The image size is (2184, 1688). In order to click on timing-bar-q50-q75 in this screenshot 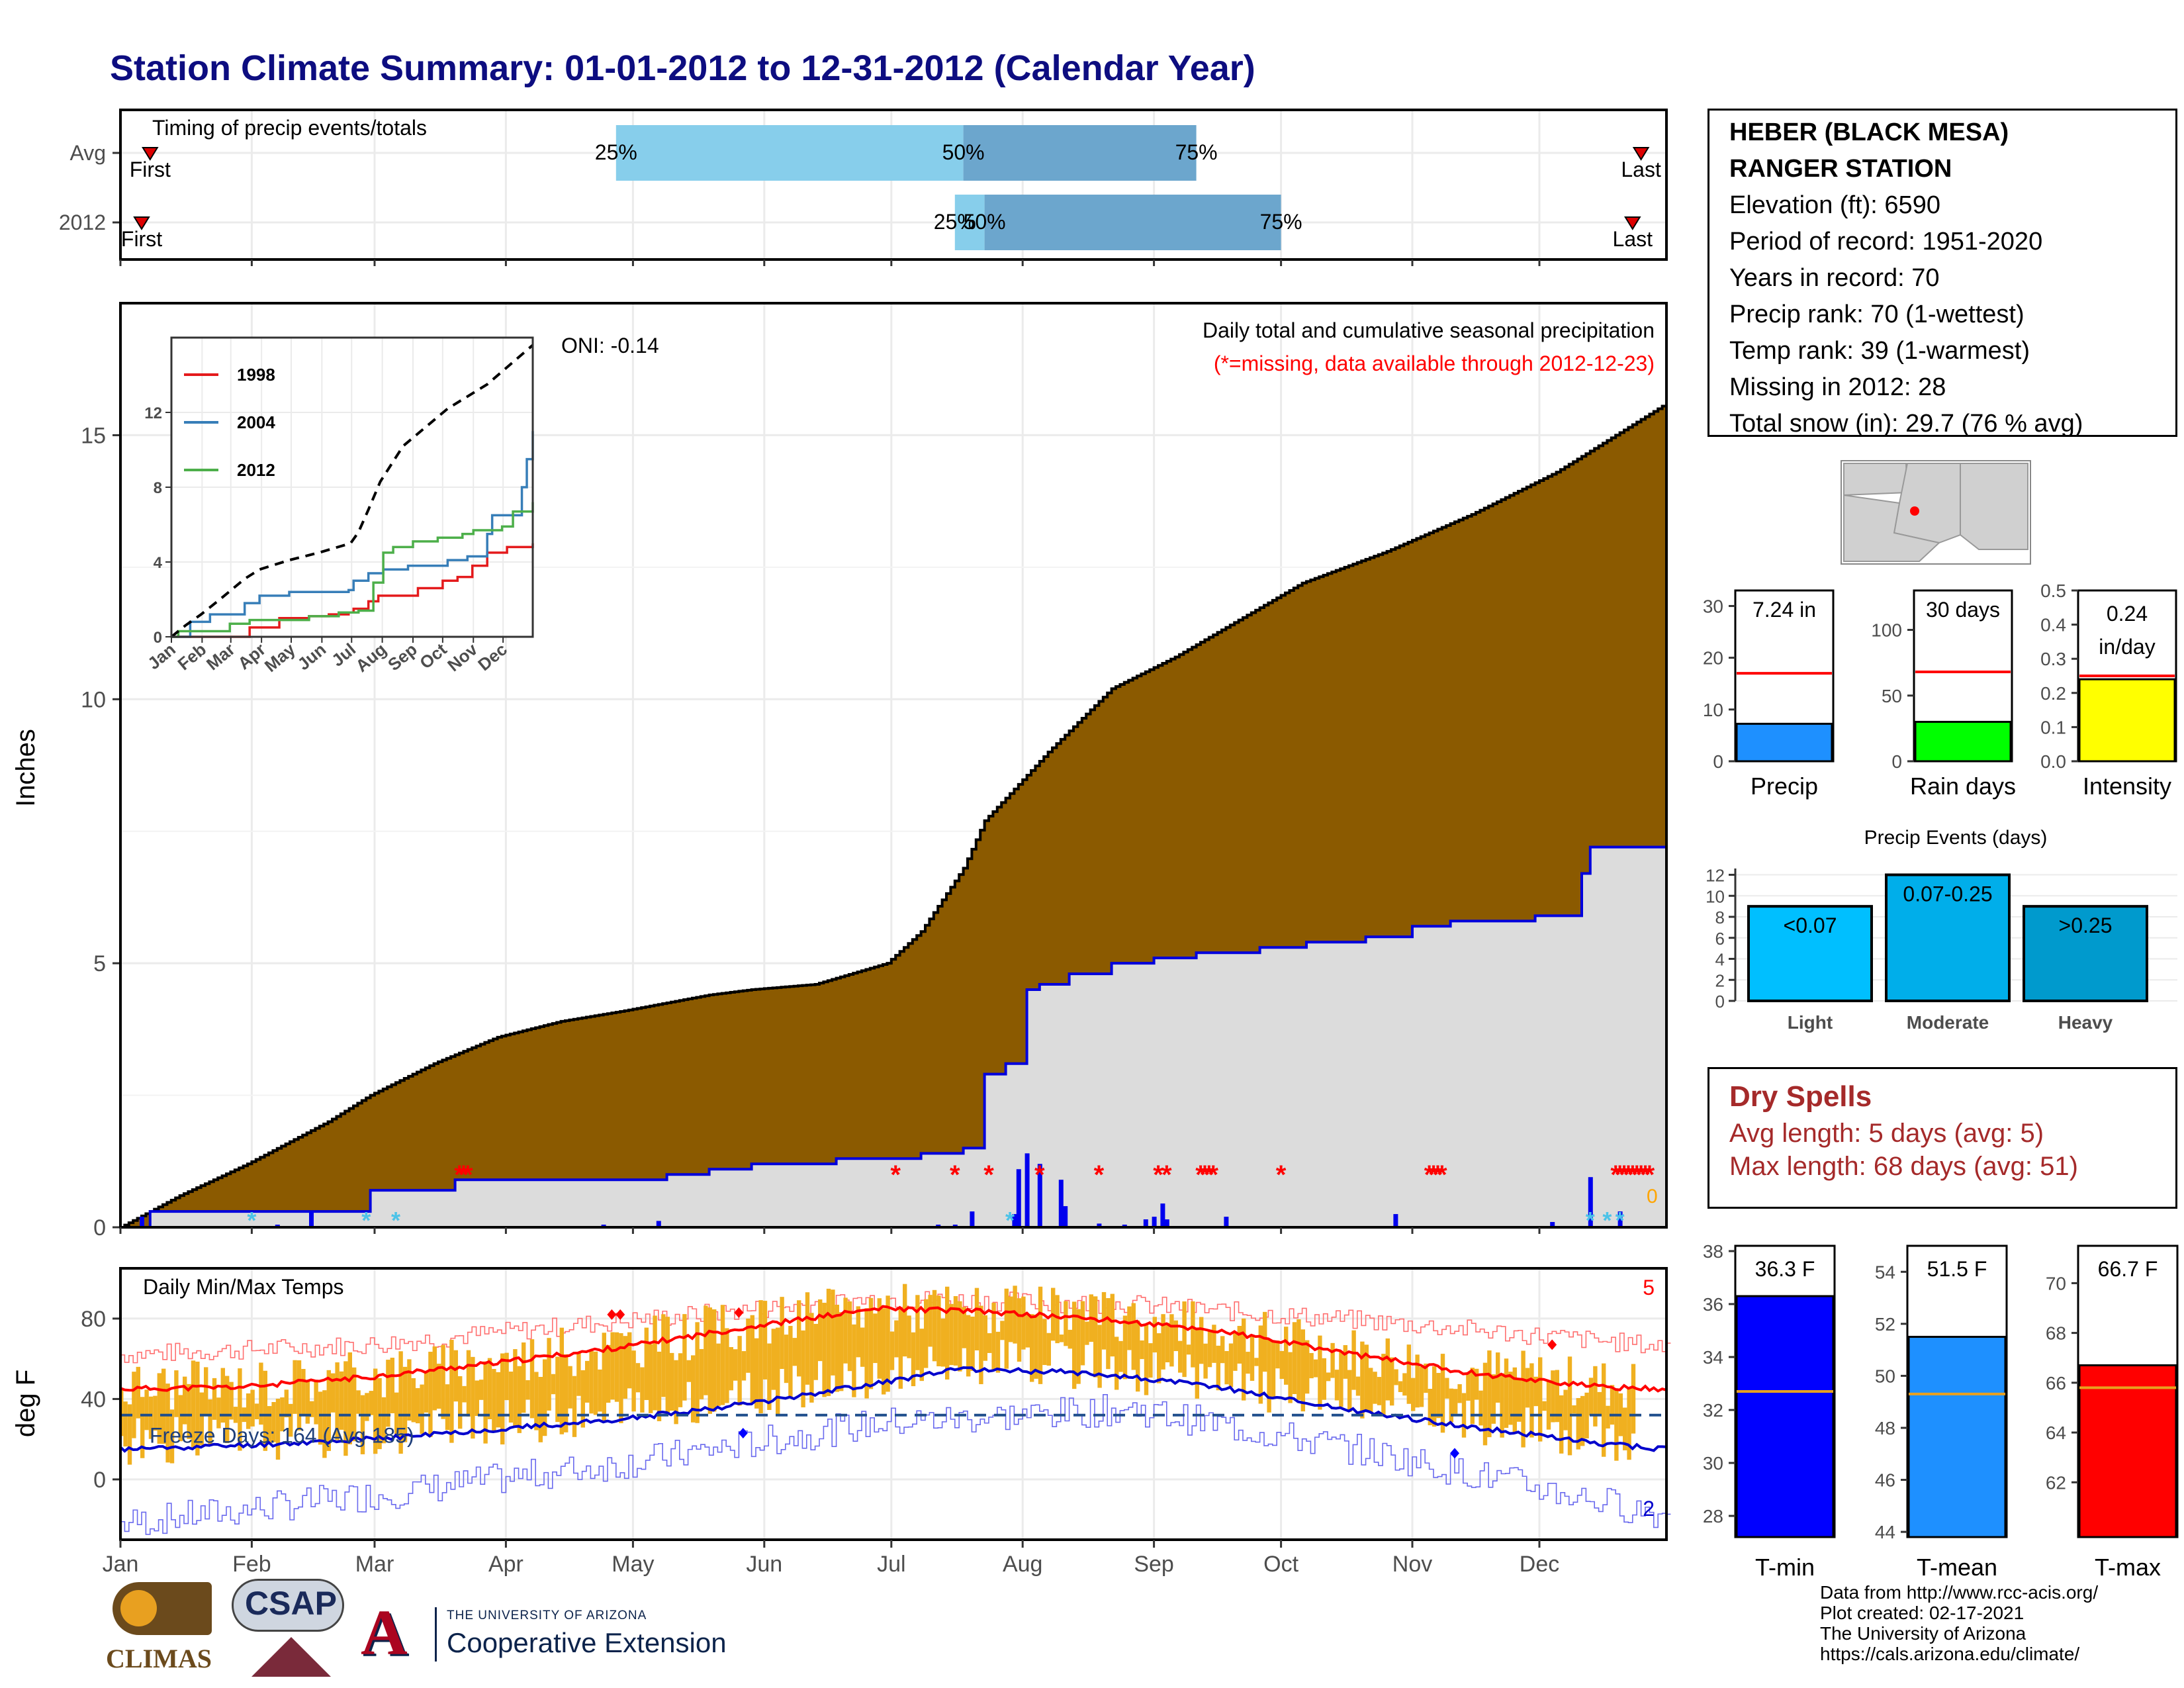, I will do `click(1132, 222)`.